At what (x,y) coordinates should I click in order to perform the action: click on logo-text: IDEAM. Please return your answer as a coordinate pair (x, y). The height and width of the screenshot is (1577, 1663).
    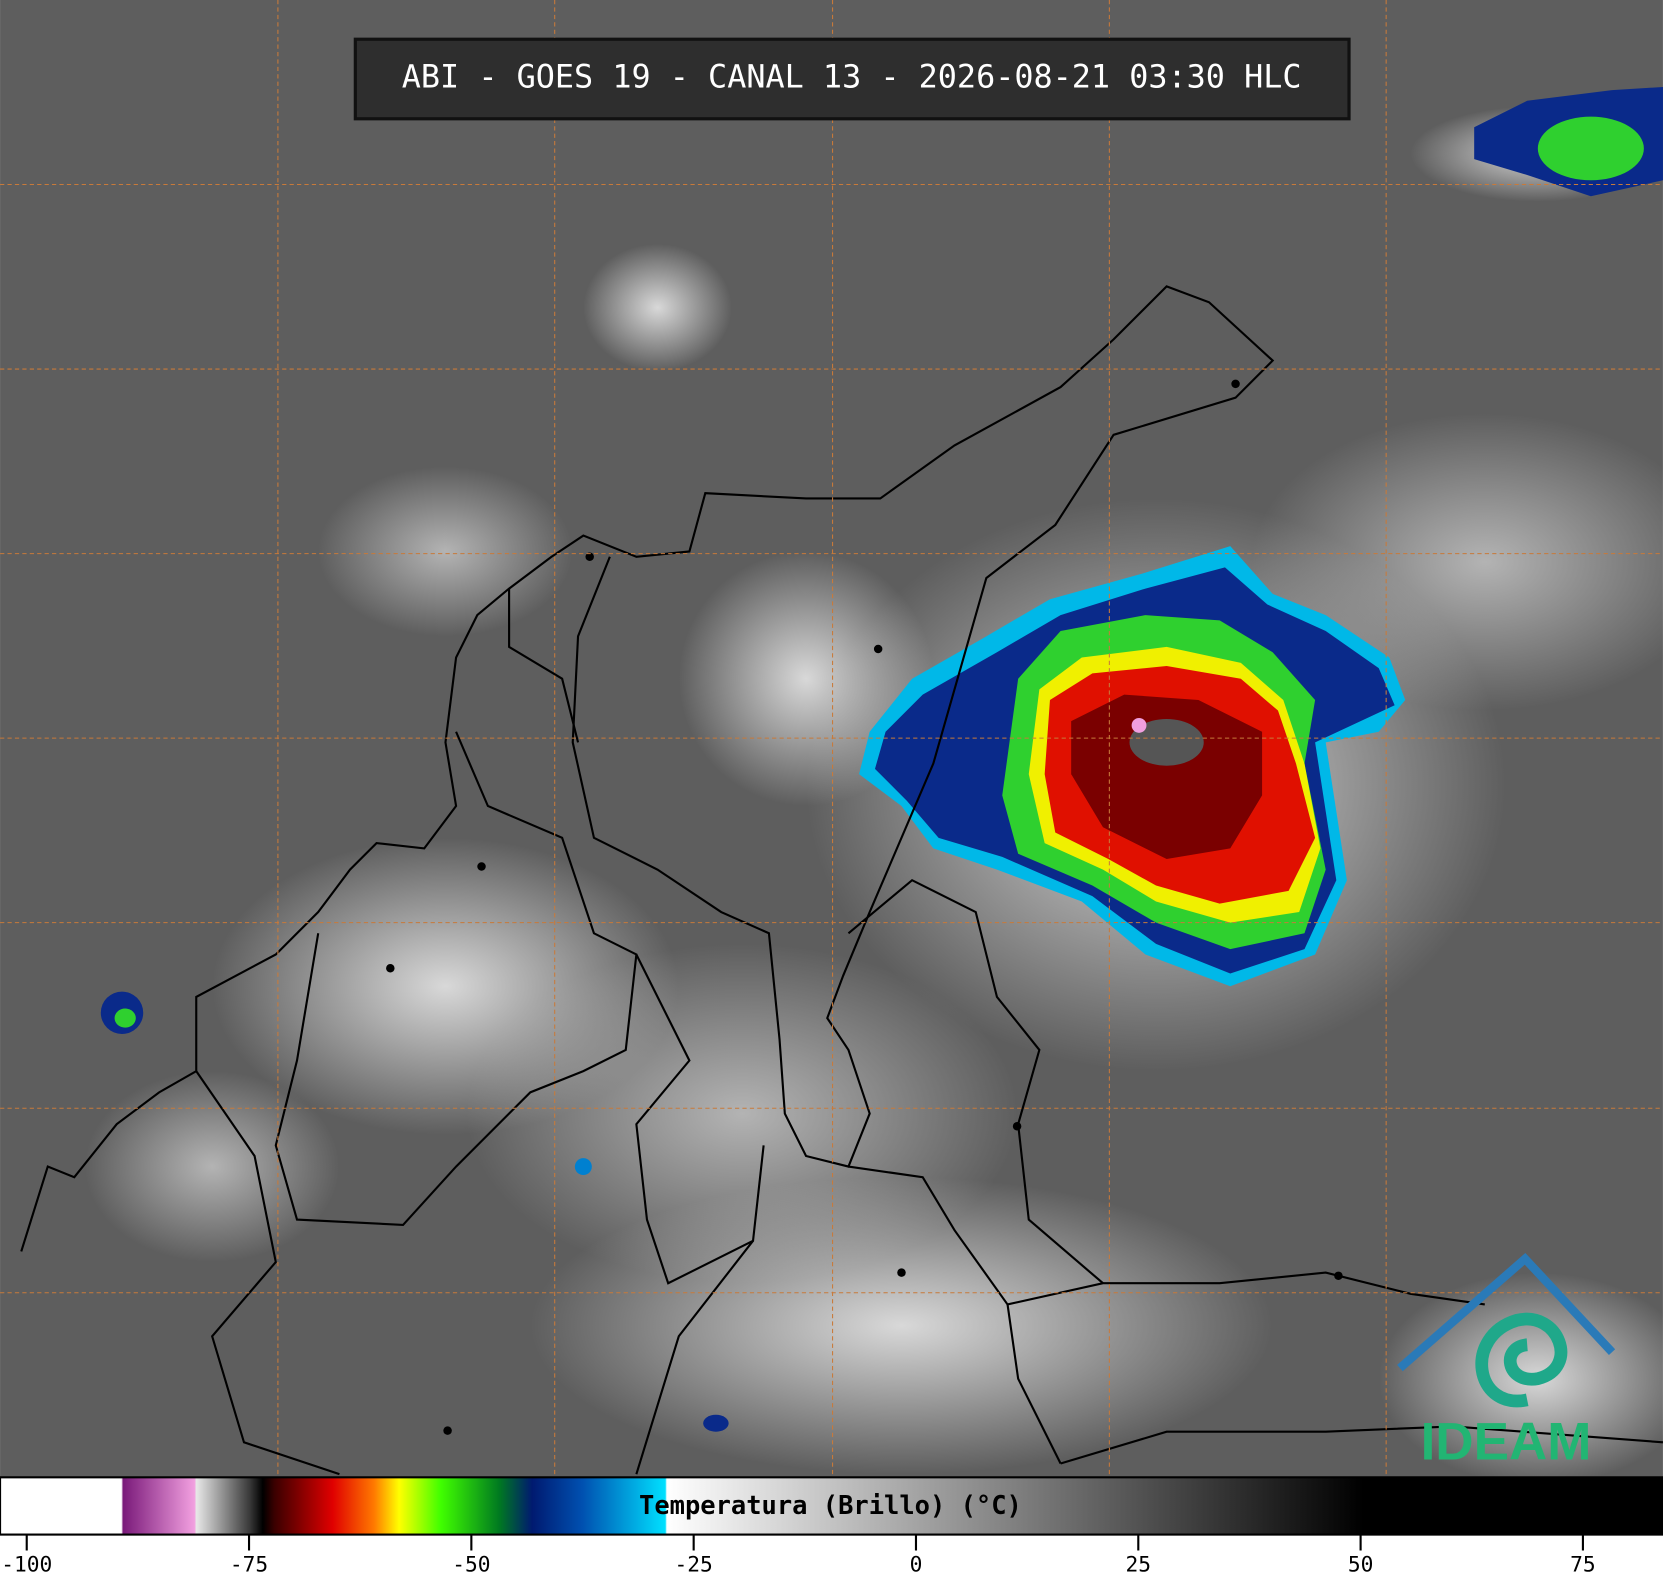
    Looking at the image, I should click on (1506, 1441).